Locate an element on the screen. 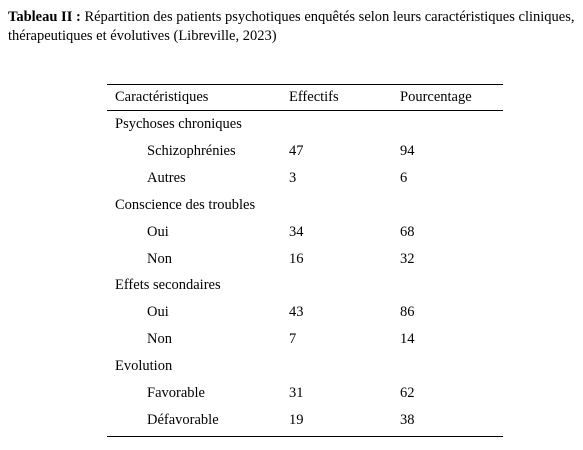  header-cell: Pourcentage is located at coordinates (436, 97).